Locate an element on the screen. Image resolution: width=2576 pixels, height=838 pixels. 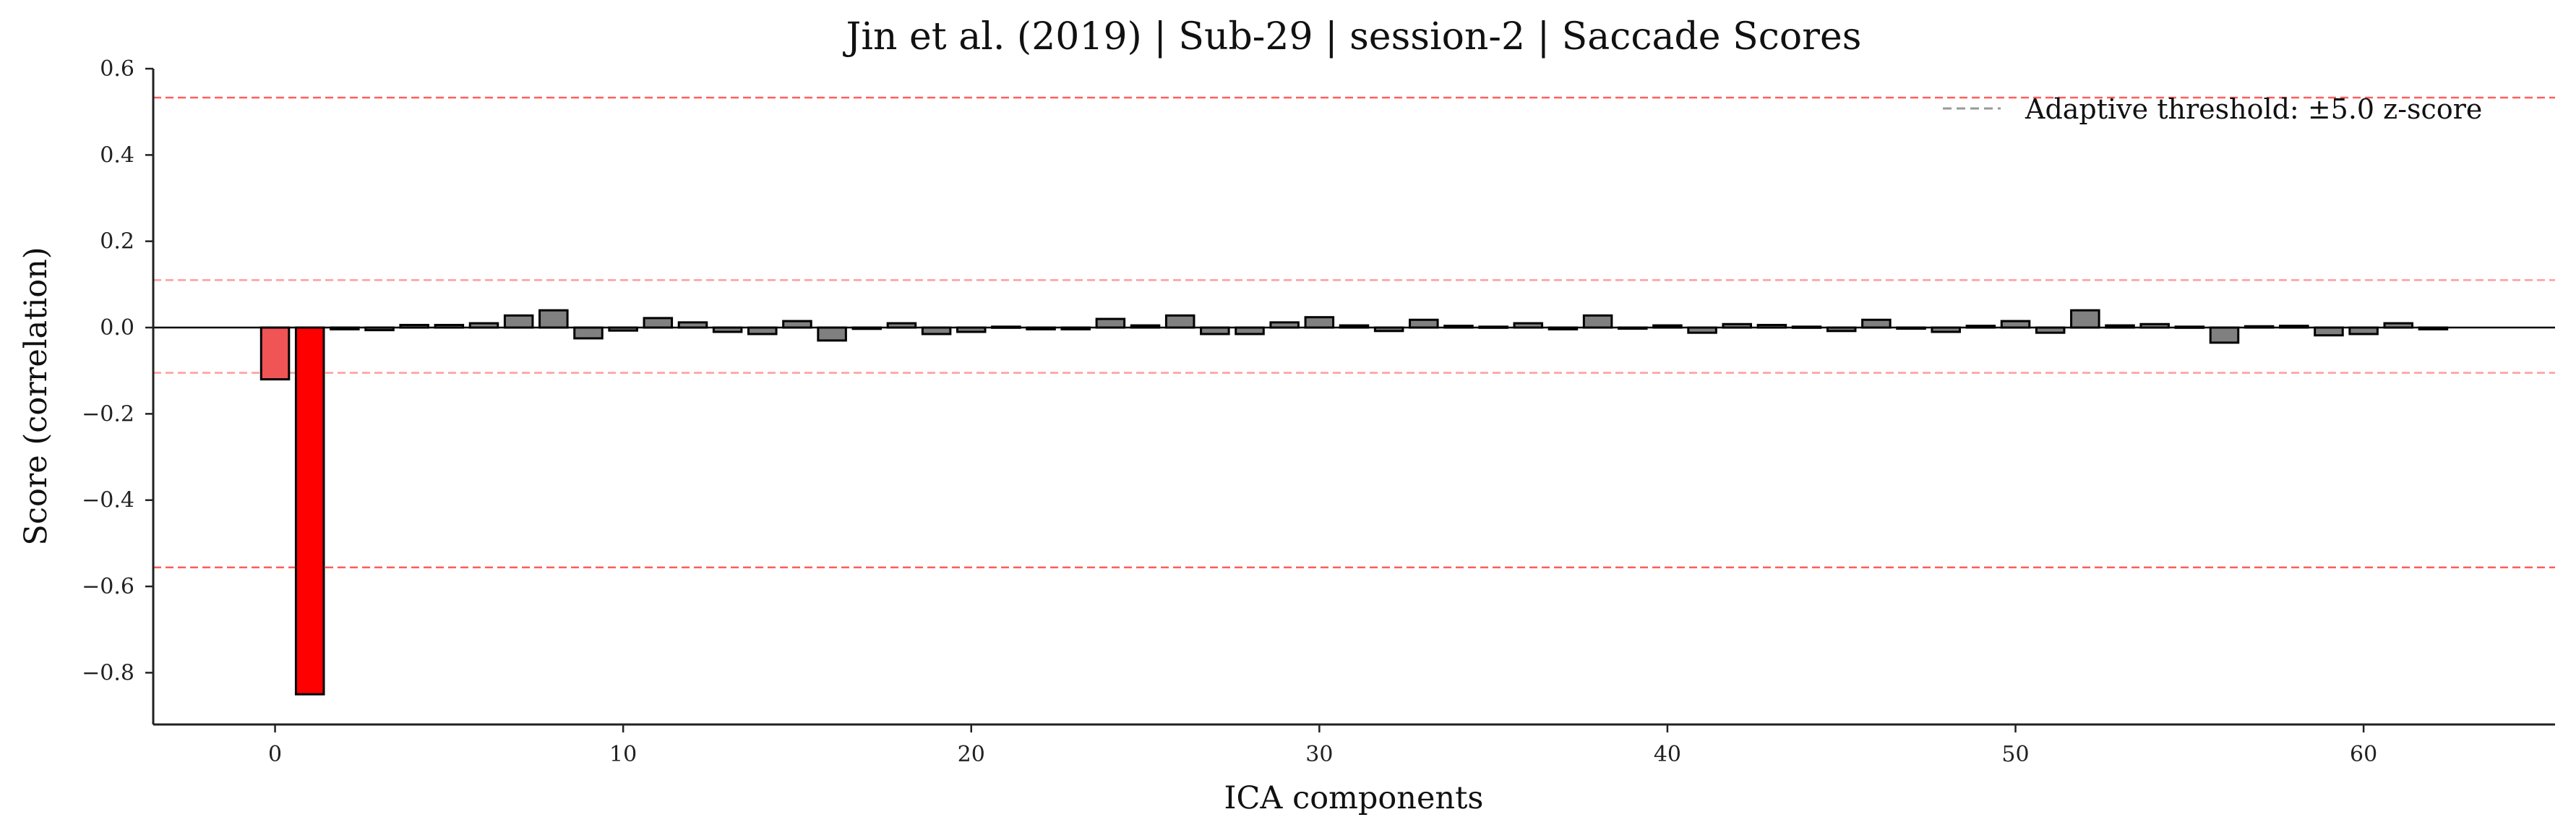
x-tick-label-20: 20 is located at coordinates (971, 754).